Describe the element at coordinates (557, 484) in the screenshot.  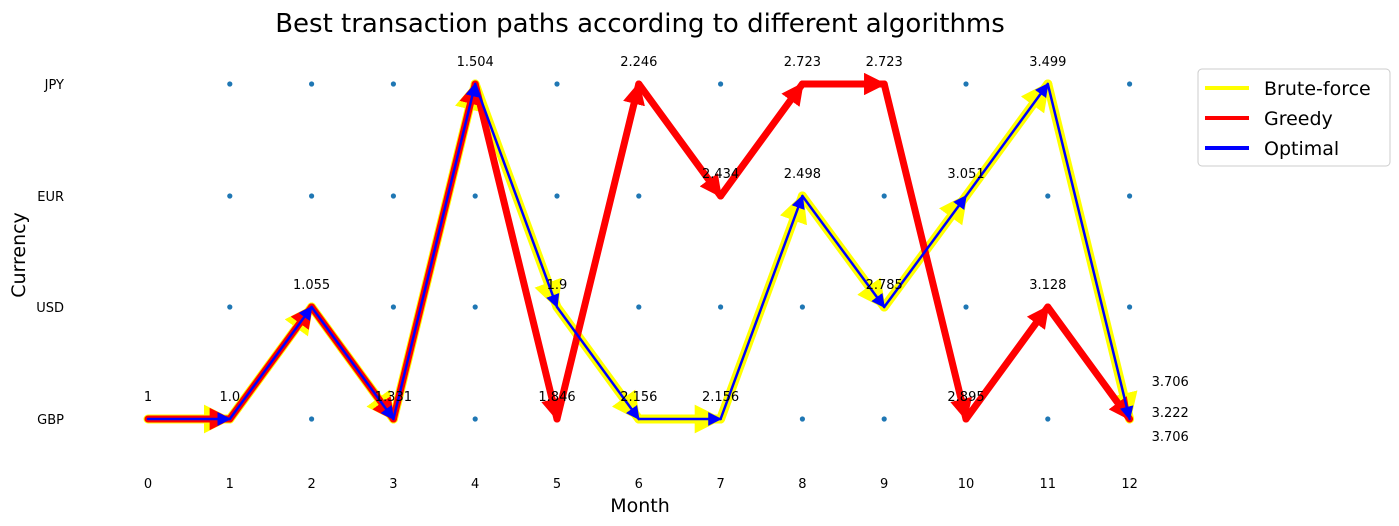
I see `x-tick-label: 5` at that location.